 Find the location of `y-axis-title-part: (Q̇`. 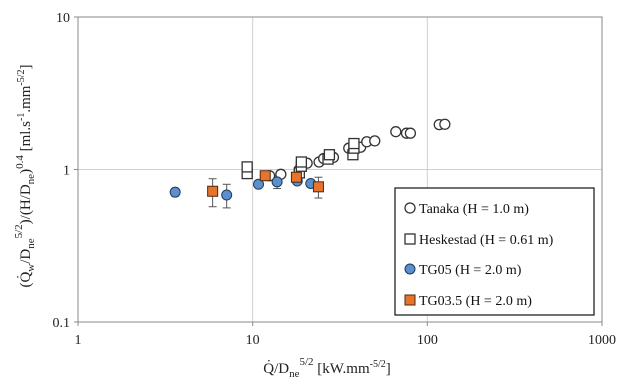

y-axis-title-part: (Q̇ is located at coordinates (25, 280).